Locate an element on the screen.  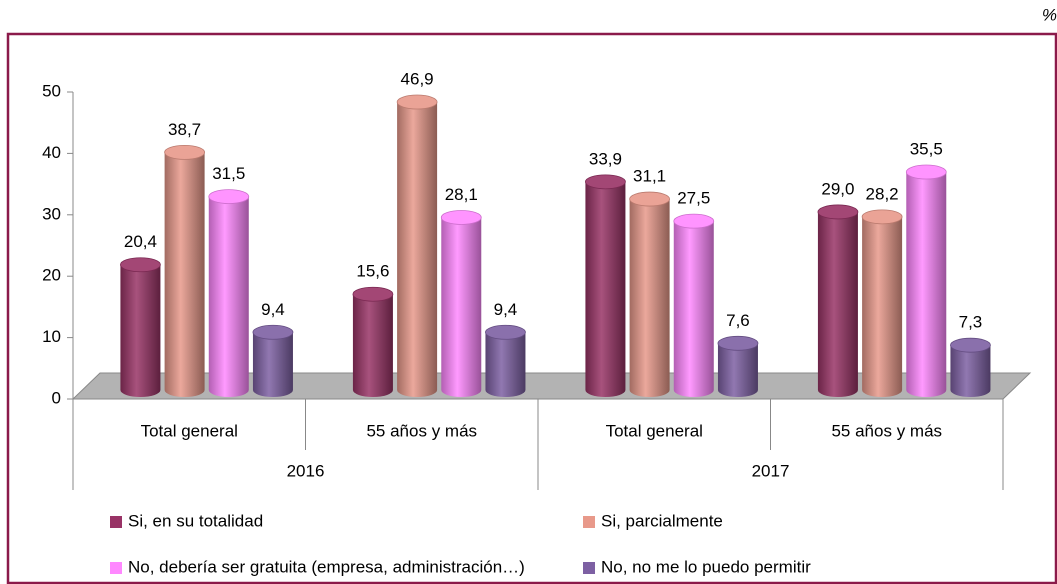
y-tick-label: 30 is located at coordinates (51, 213).